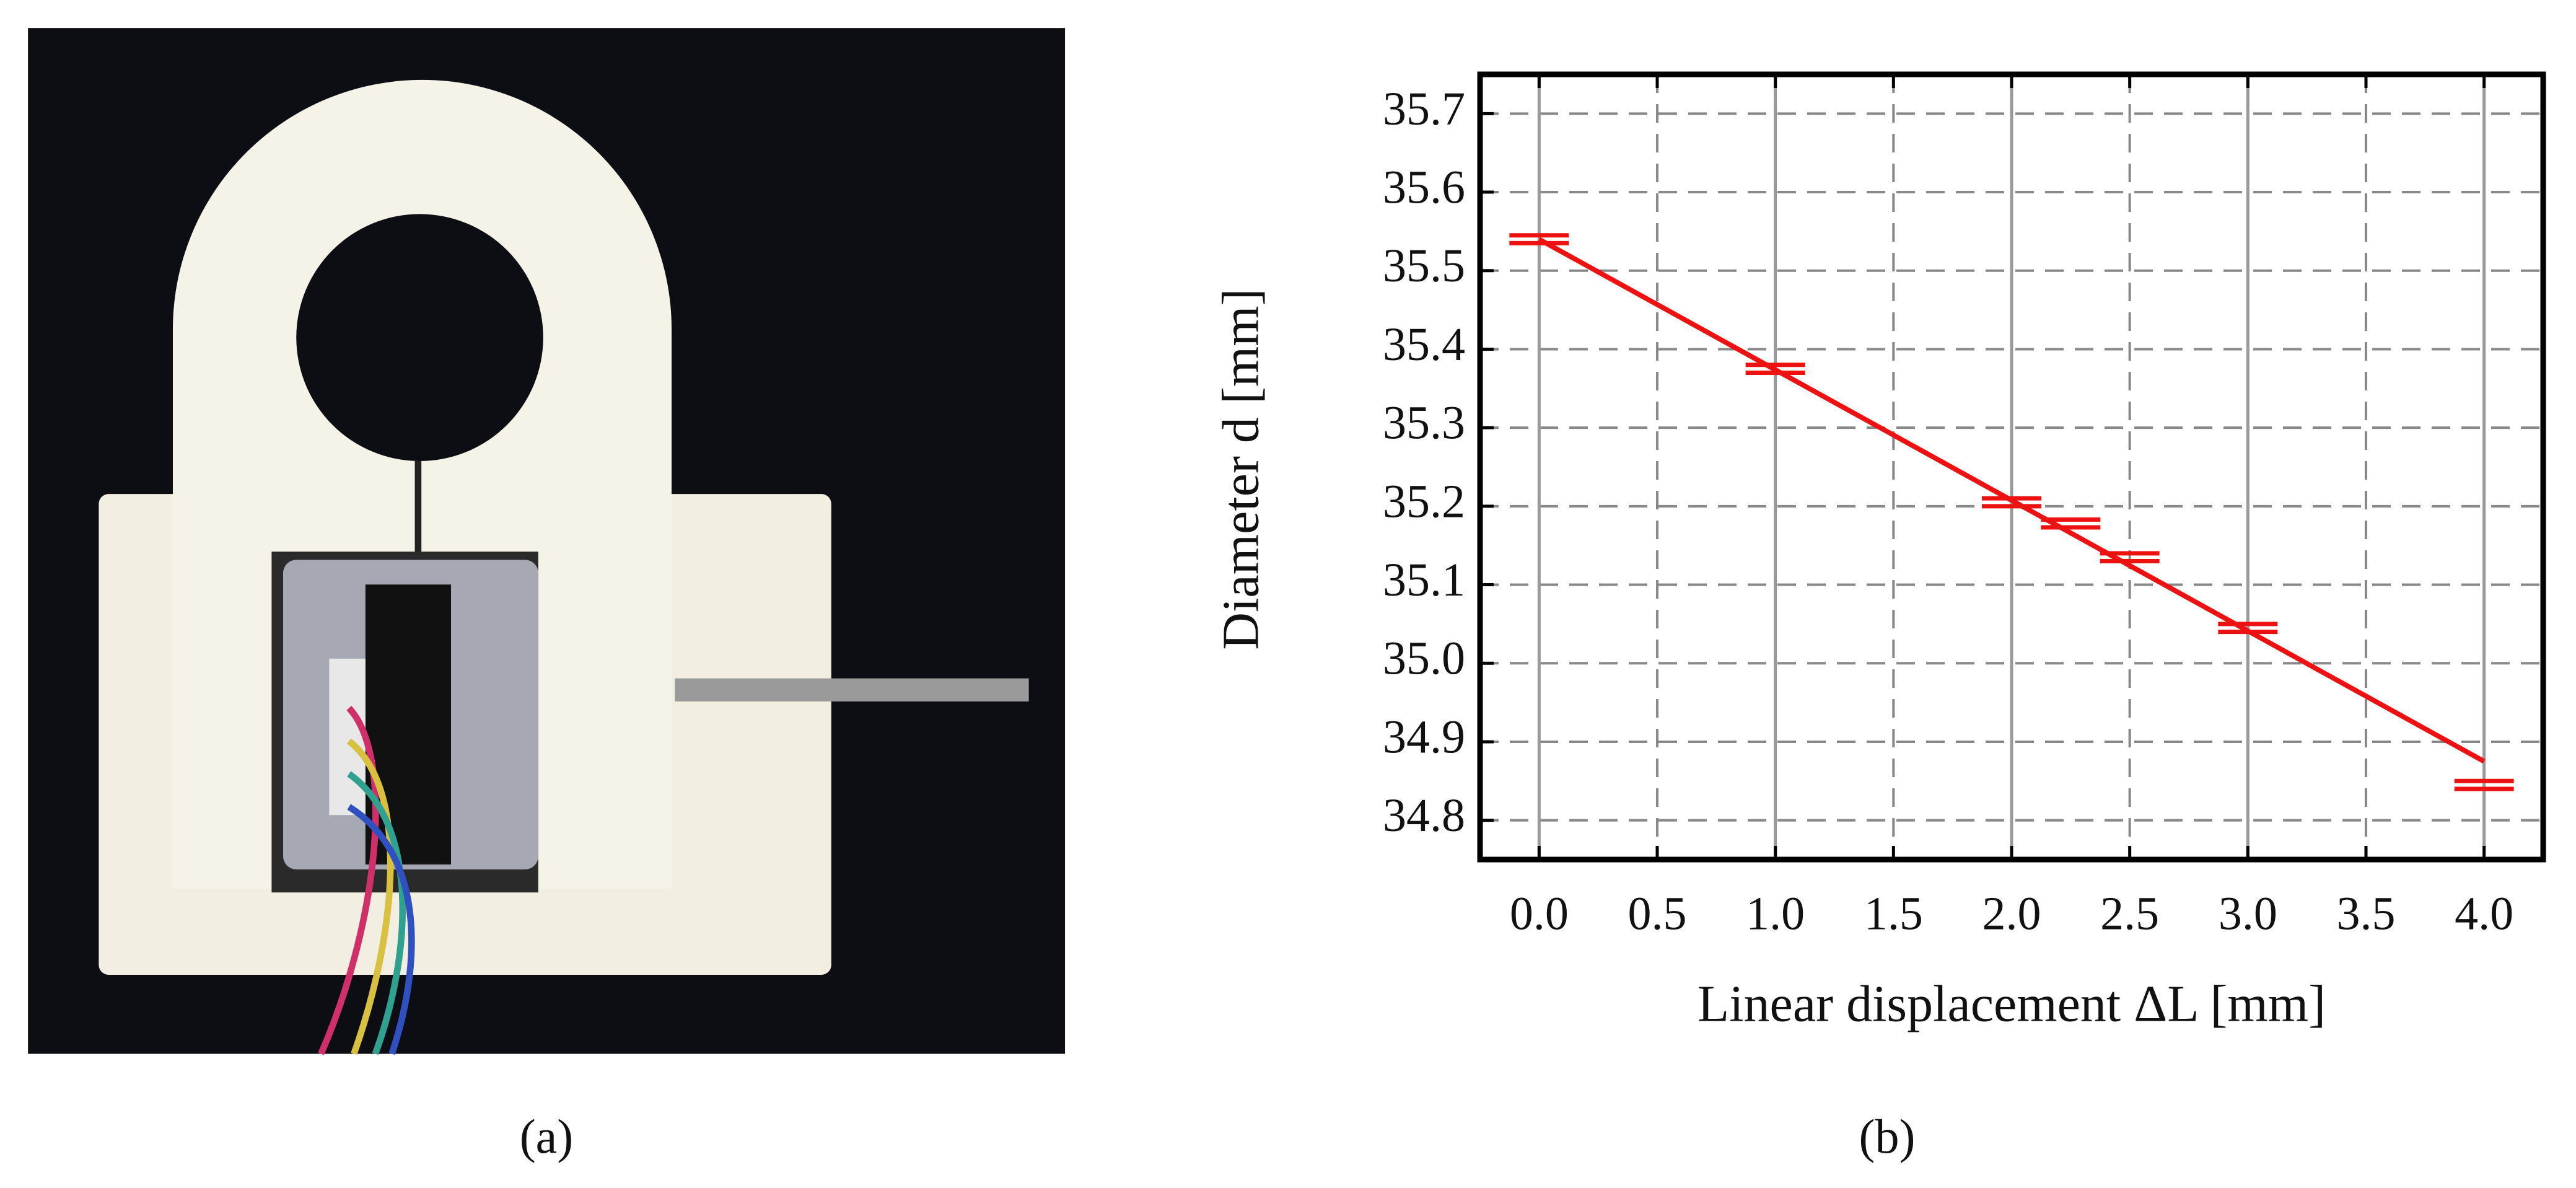 Image resolution: width=2576 pixels, height=1188 pixels. Describe the element at coordinates (1240, 468) in the screenshot. I see `y-axis-label: Diameter d [mm]` at that location.